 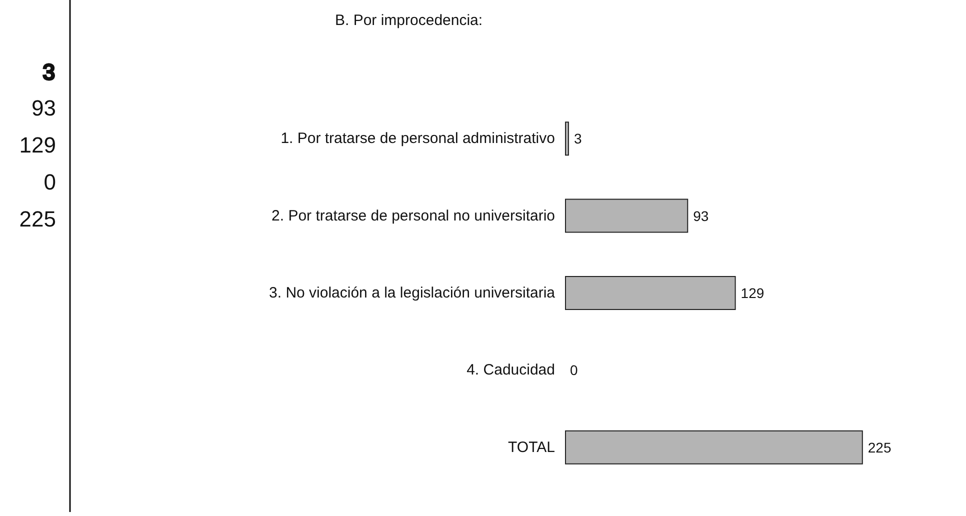 What do you see at coordinates (37, 145) in the screenshot?
I see `text: 129` at bounding box center [37, 145].